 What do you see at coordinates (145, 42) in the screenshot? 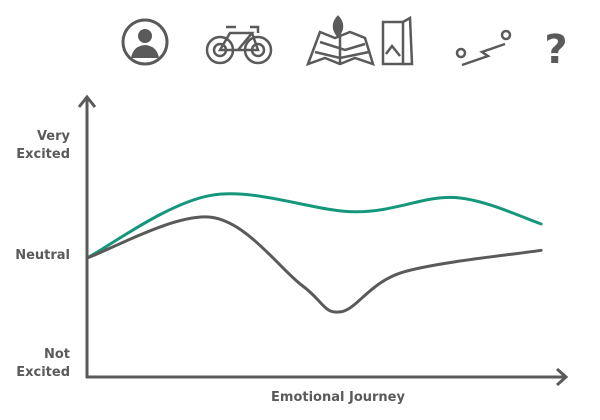
I see `person-icon` at bounding box center [145, 42].